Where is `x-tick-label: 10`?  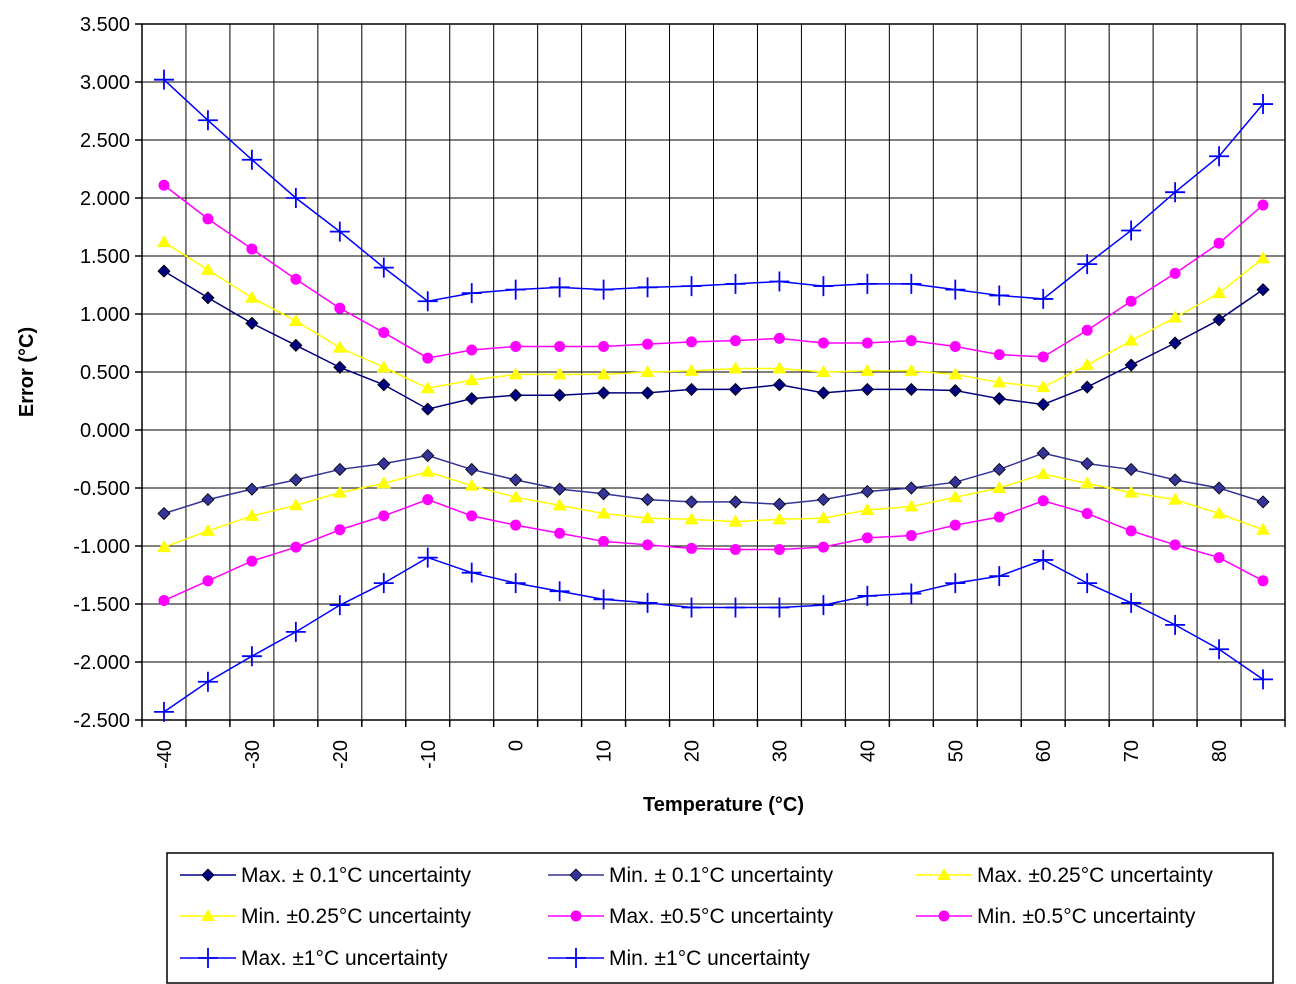
x-tick-label: 10 is located at coordinates (605, 751).